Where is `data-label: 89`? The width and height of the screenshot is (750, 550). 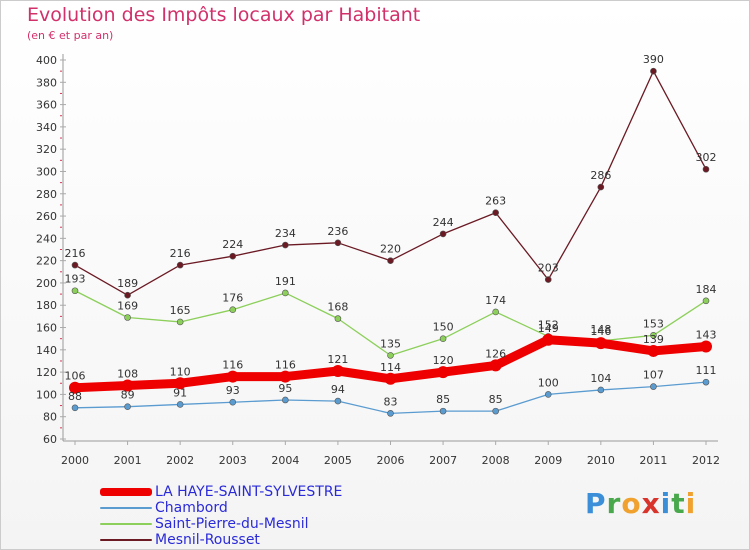 data-label: 89 is located at coordinates (128, 395).